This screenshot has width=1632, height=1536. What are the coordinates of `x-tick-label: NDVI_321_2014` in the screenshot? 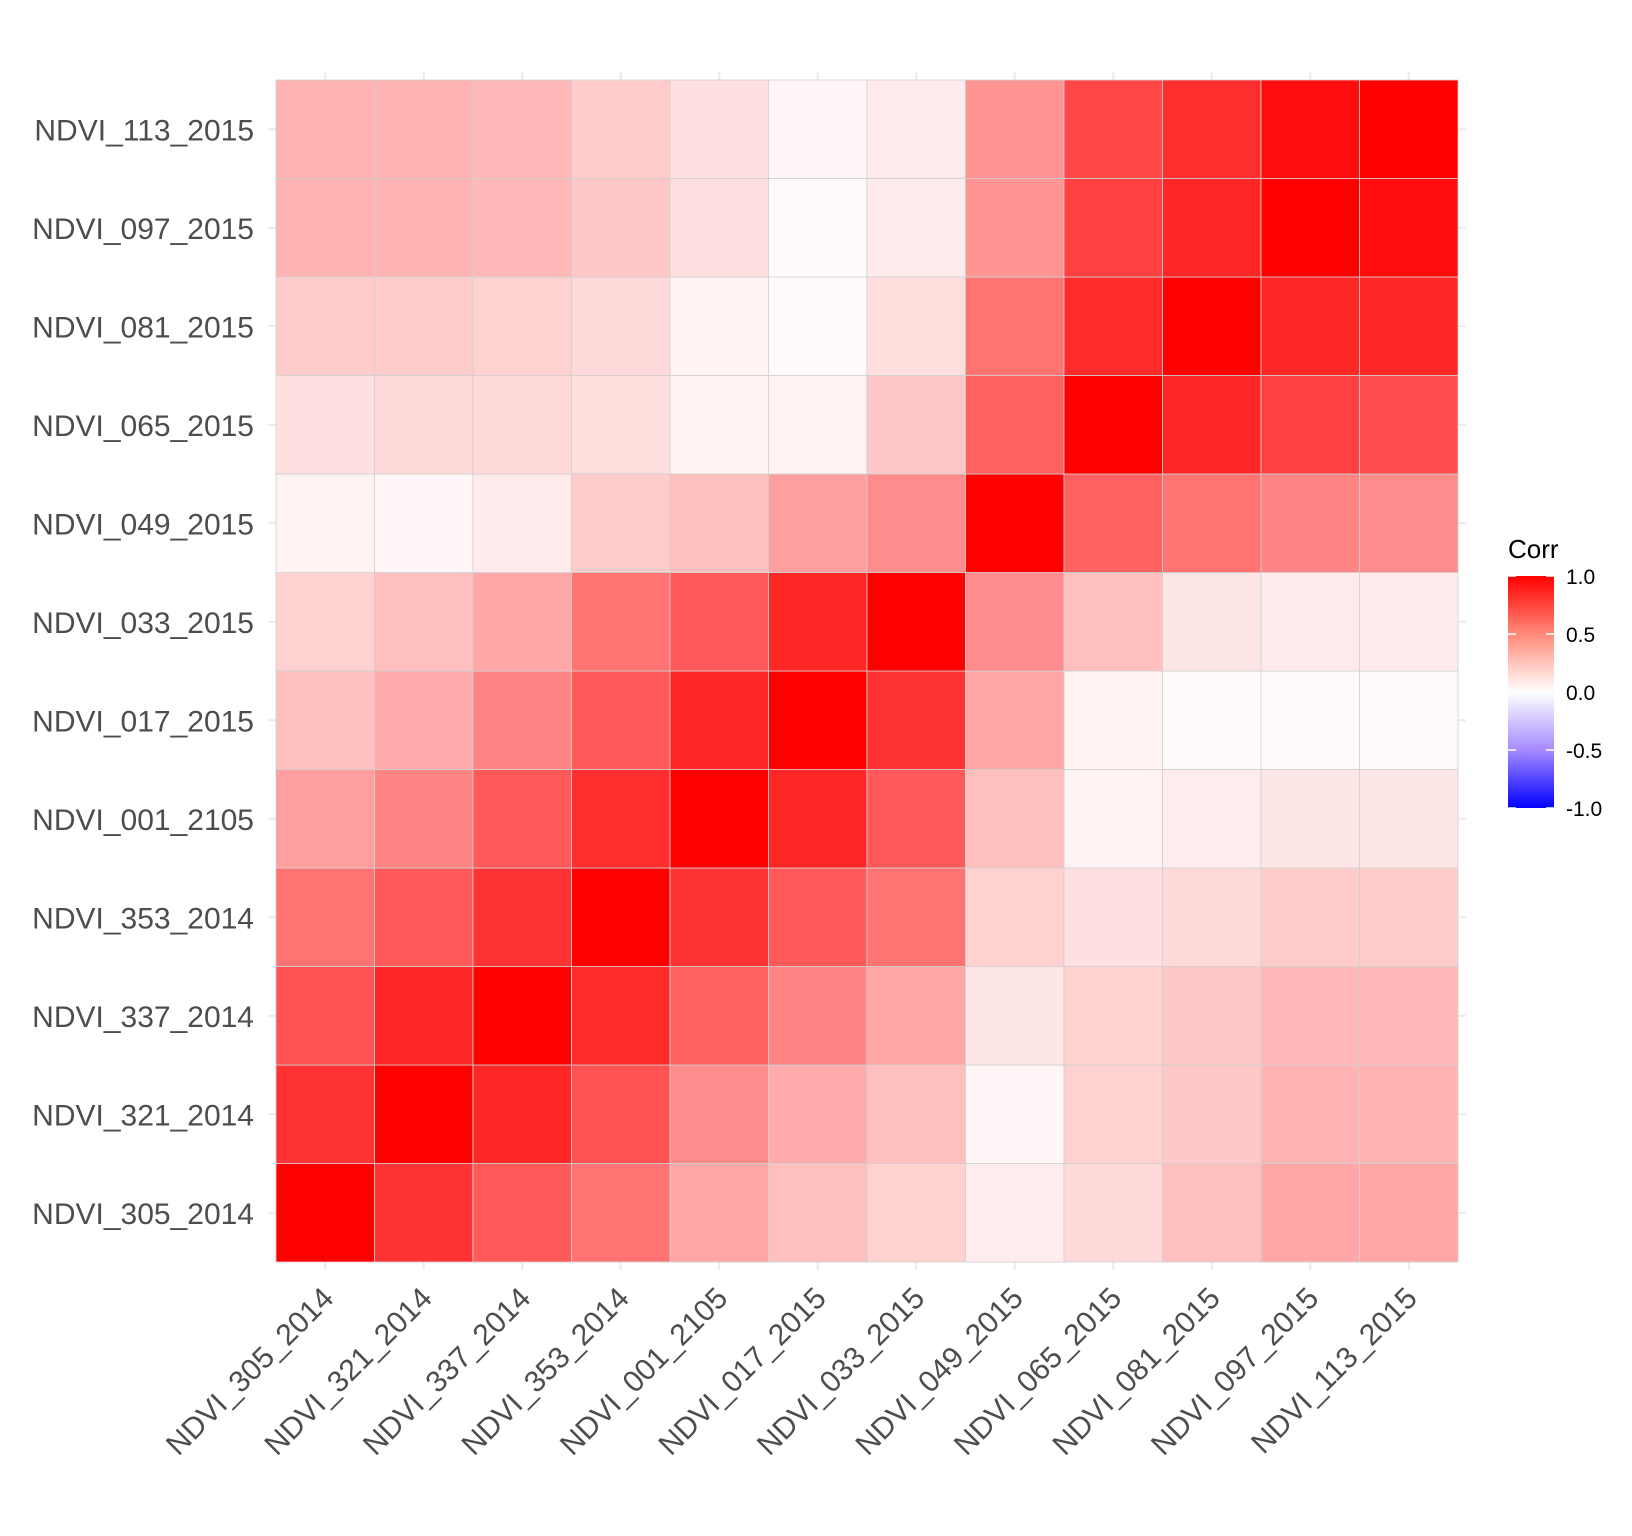 It's located at (348, 1372).